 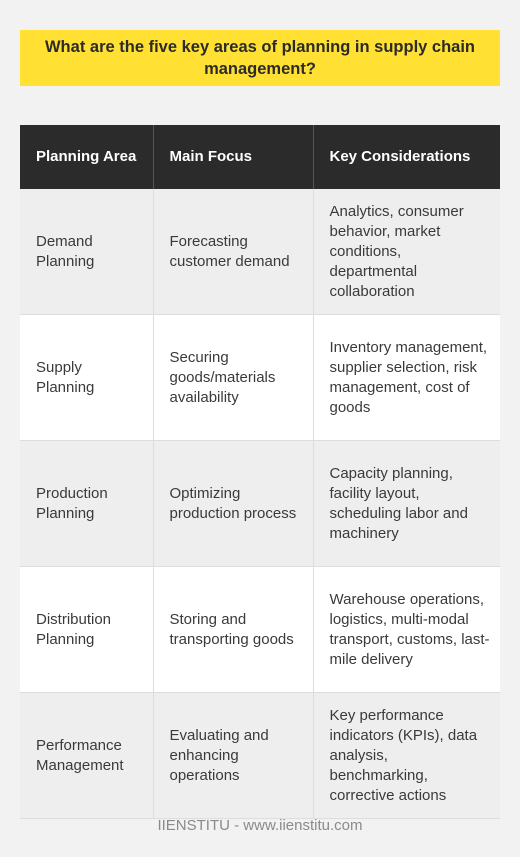 I want to click on table-cell: Supply Planning, so click(x=87, y=377).